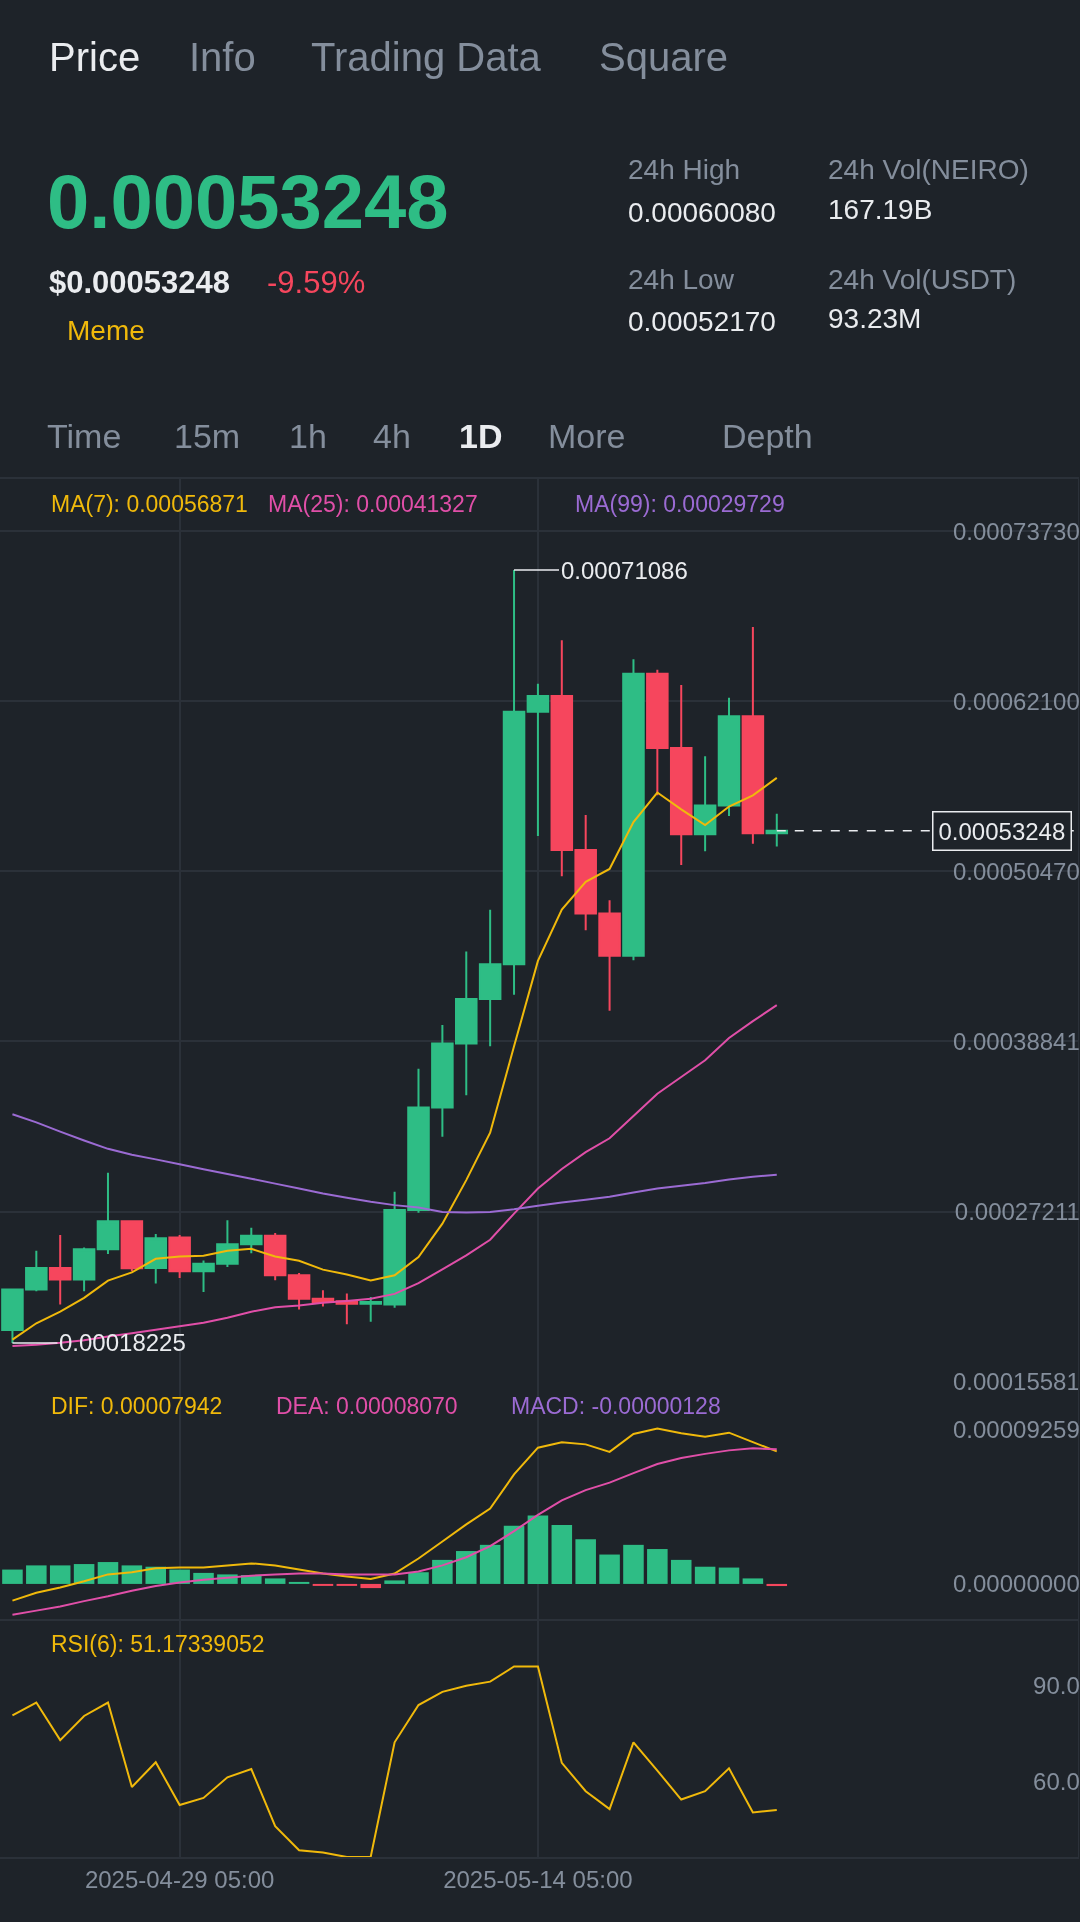  Describe the element at coordinates (587, 436) in the screenshot. I see `text: More` at that location.